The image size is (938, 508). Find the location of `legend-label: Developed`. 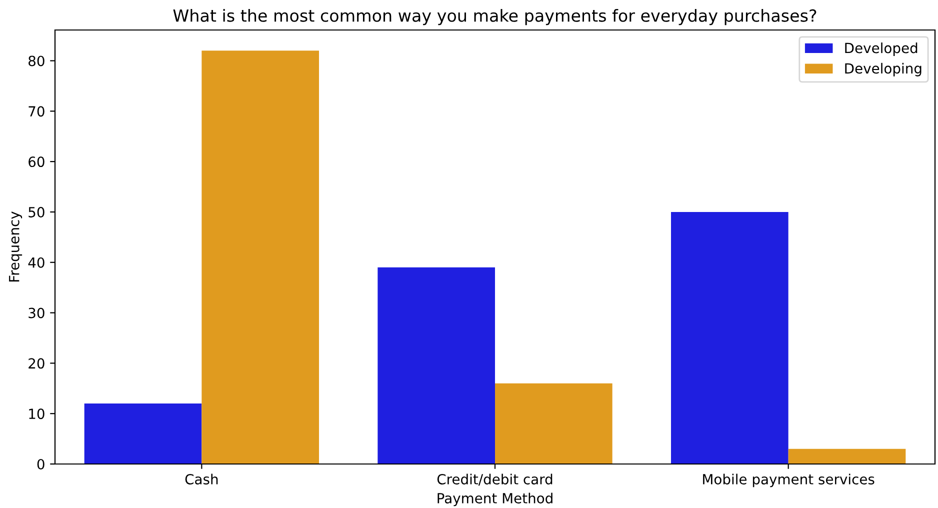

legend-label: Developed is located at coordinates (881, 49).